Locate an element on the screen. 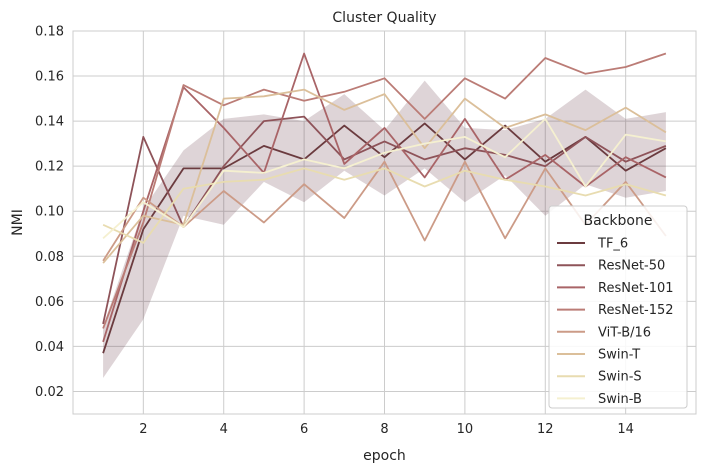 The image size is (703, 473). x-tick-label: 14 is located at coordinates (625, 429).